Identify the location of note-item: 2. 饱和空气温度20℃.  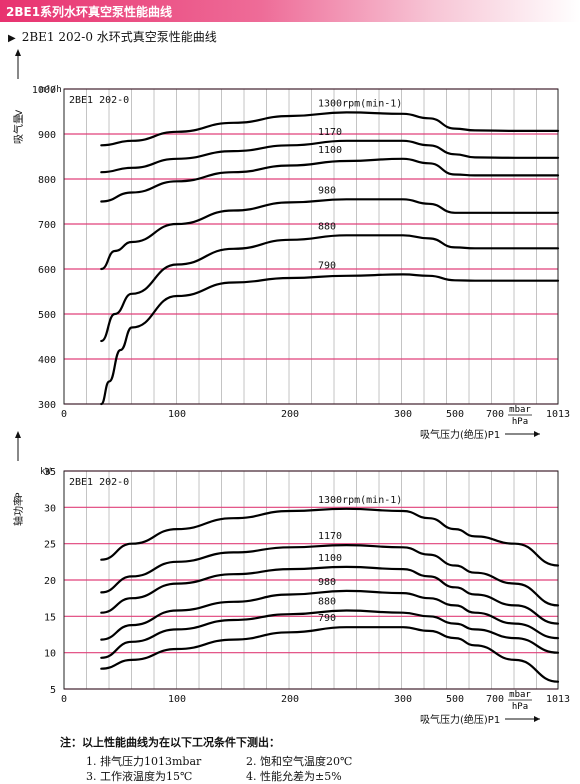
(299, 761).